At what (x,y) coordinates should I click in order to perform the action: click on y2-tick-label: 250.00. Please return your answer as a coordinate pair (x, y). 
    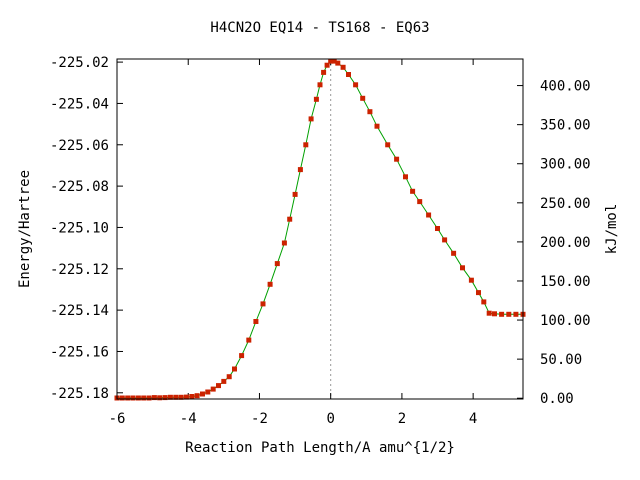
    Looking at the image, I should click on (565, 204).